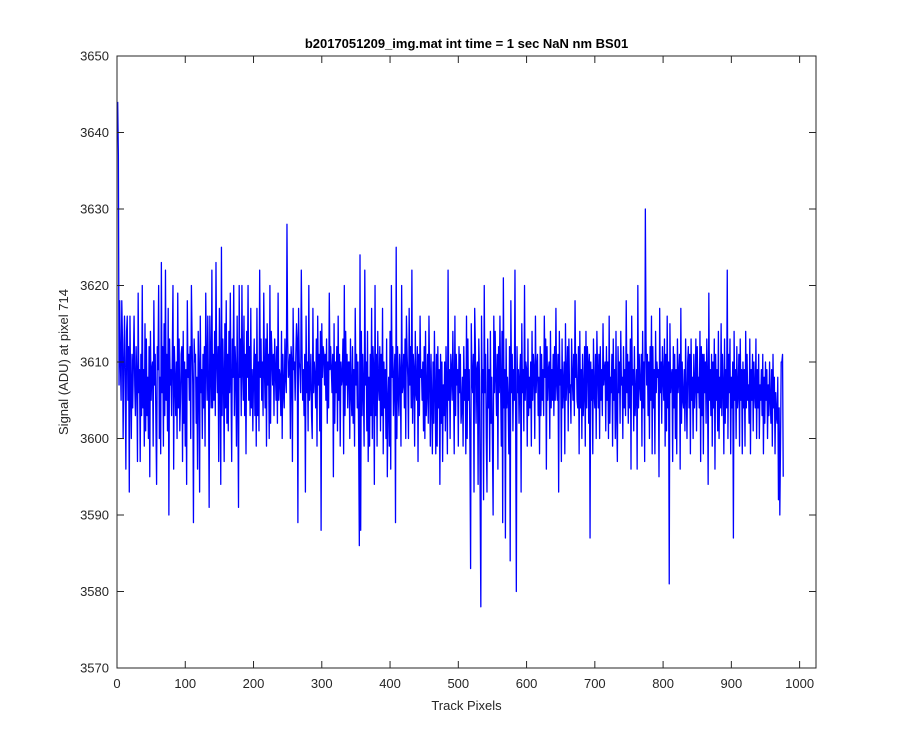 The height and width of the screenshot is (755, 900). Describe the element at coordinates (663, 683) in the screenshot. I see `x-tick-label: 800` at that location.